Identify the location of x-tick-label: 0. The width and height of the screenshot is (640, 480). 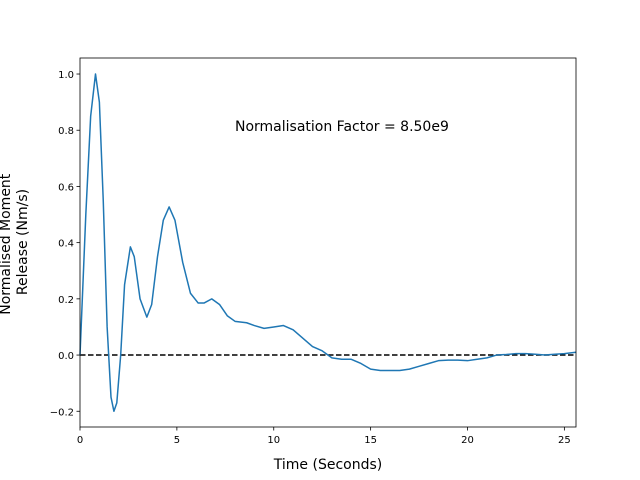
(80, 440).